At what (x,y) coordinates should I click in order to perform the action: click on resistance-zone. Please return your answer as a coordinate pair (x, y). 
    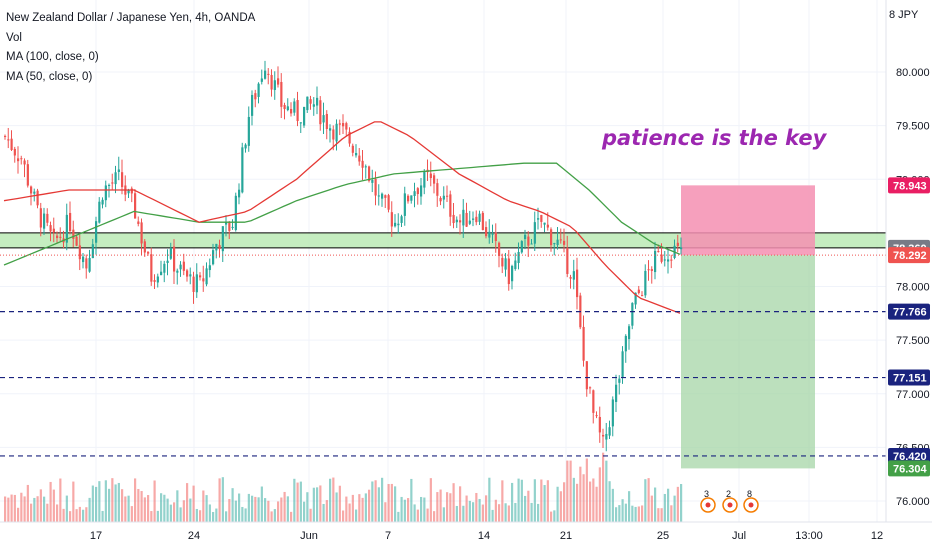
    Looking at the image, I should click on (443, 240).